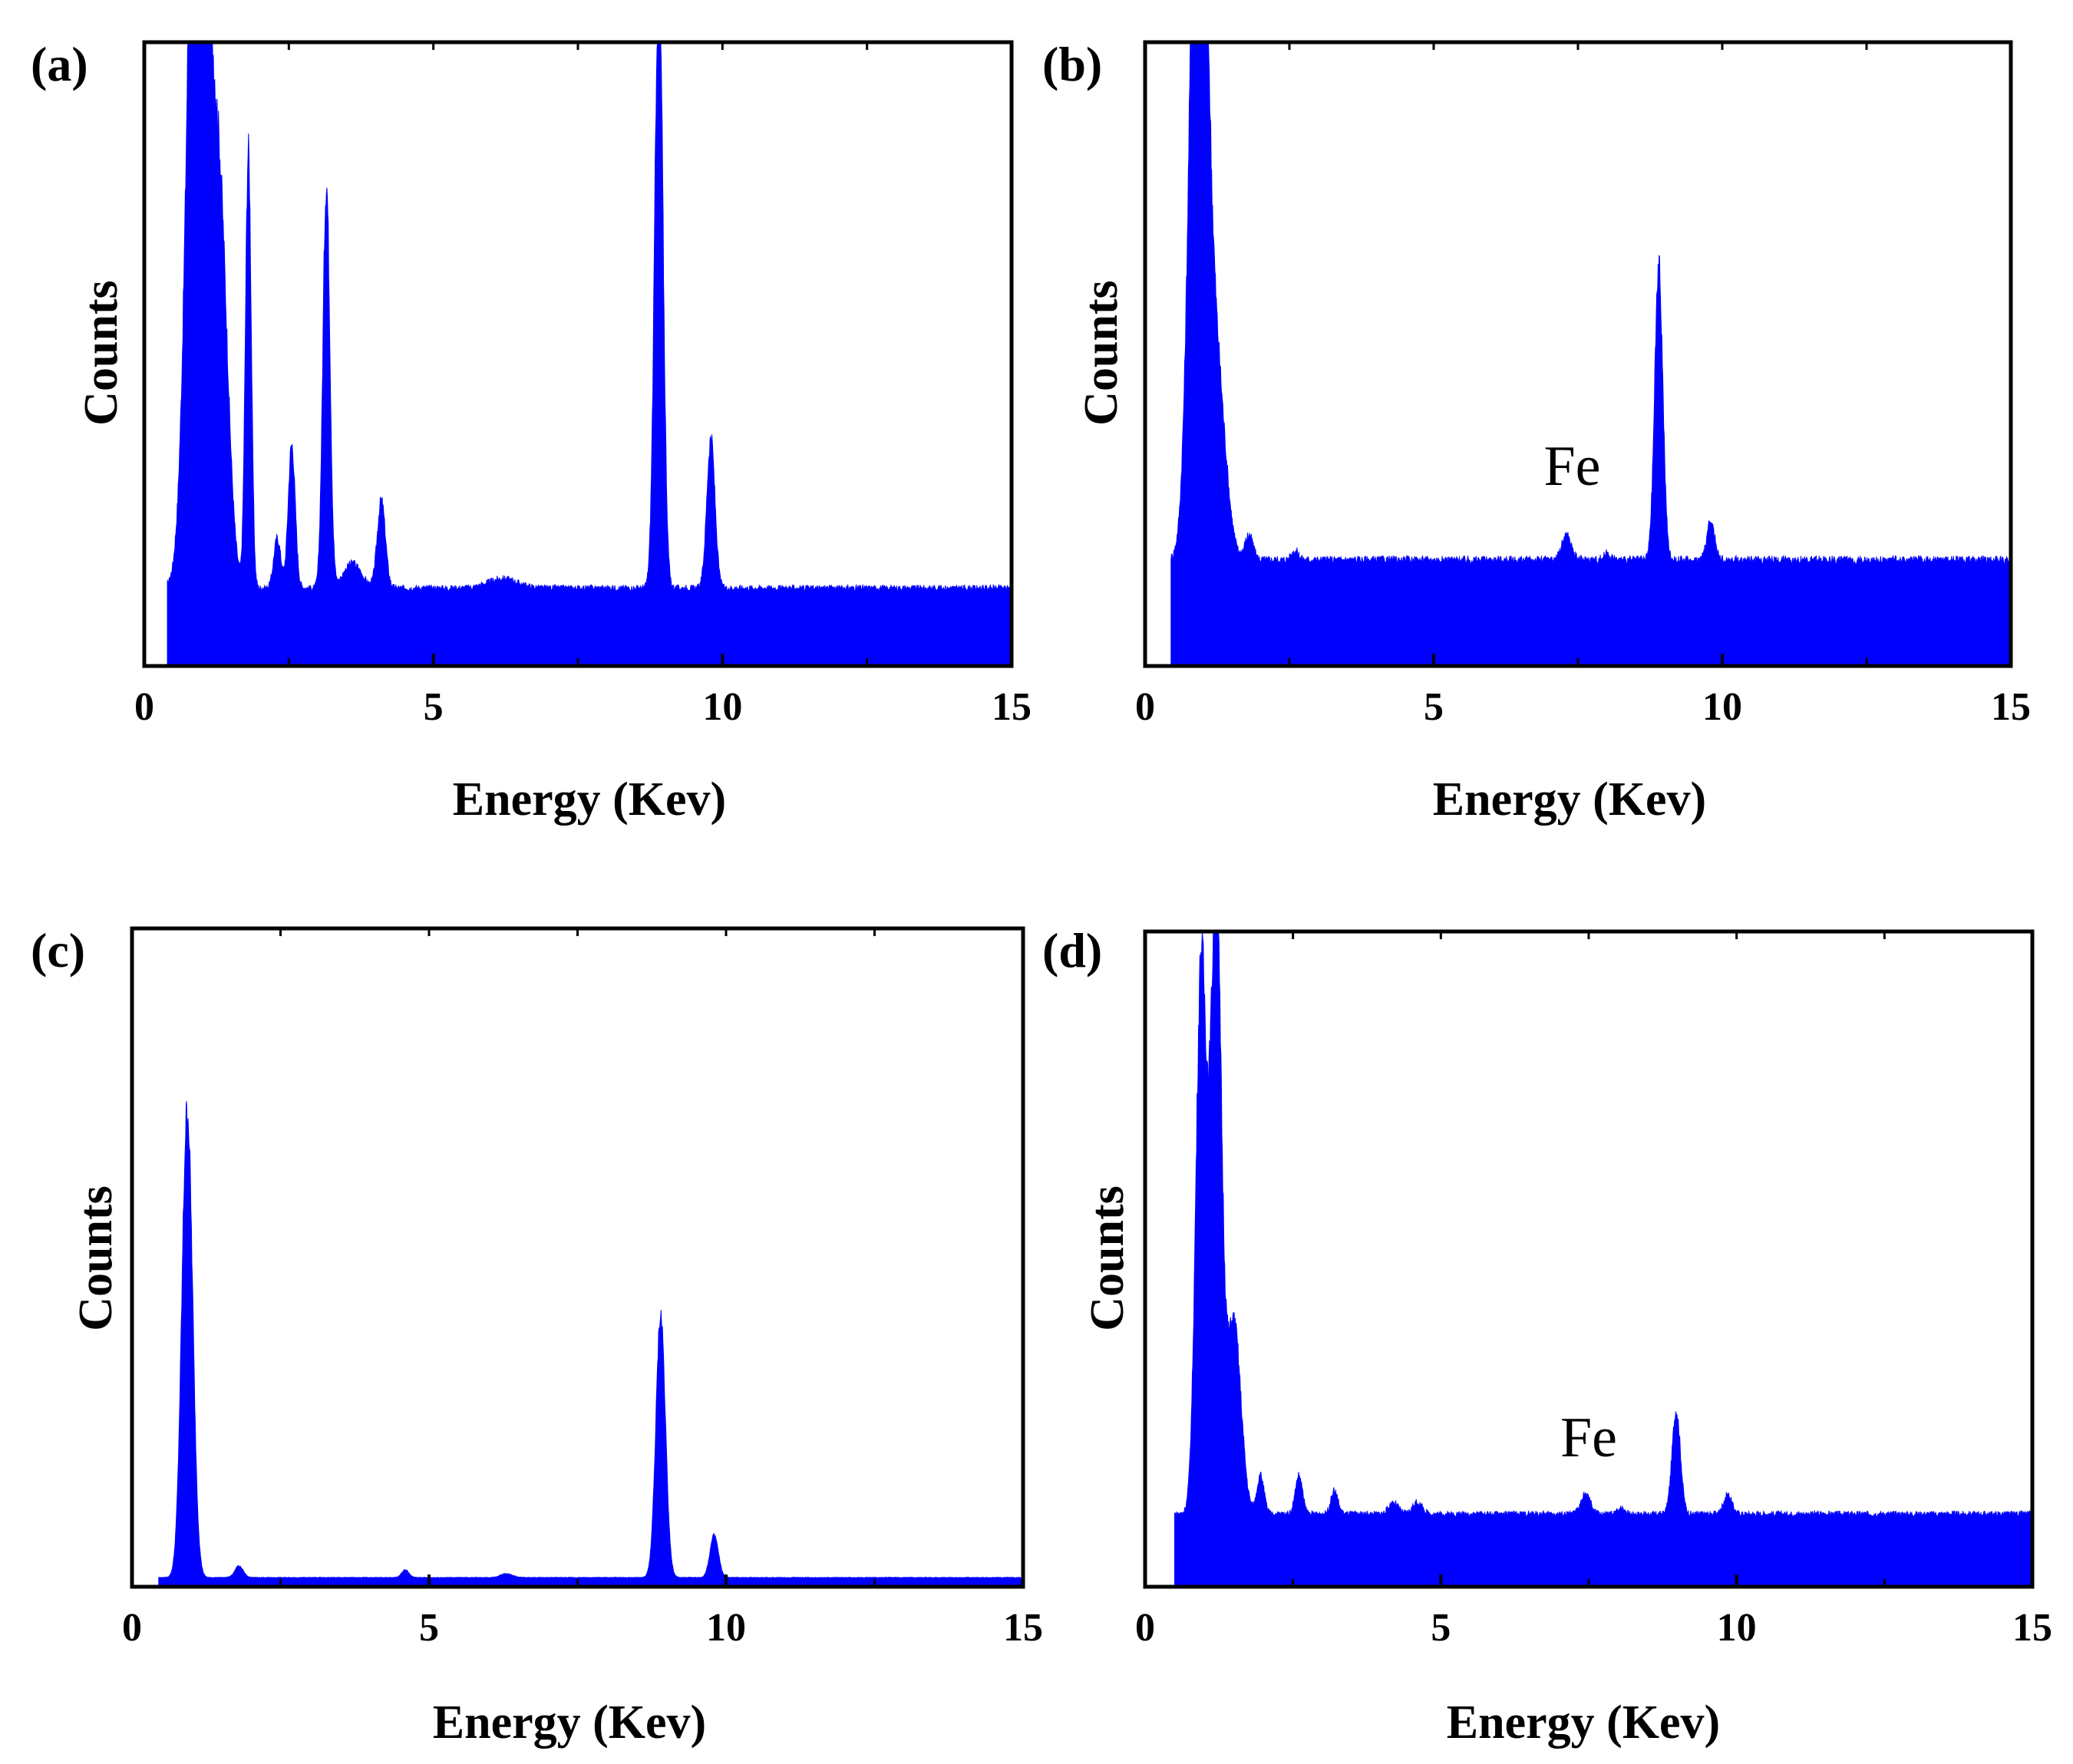 Image resolution: width=2073 pixels, height=1764 pixels. Describe the element at coordinates (1441, 1628) in the screenshot. I see `panel-d-x-tick-label-1: 5` at that location.